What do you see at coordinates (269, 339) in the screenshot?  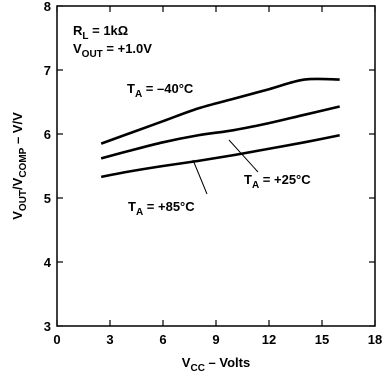 I see `x-tick-label: 12` at bounding box center [269, 339].